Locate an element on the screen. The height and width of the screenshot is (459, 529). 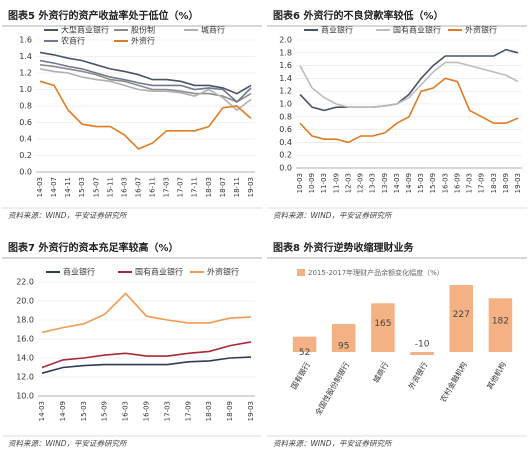
y-tick-label: 20.0 is located at coordinates (25, 301).